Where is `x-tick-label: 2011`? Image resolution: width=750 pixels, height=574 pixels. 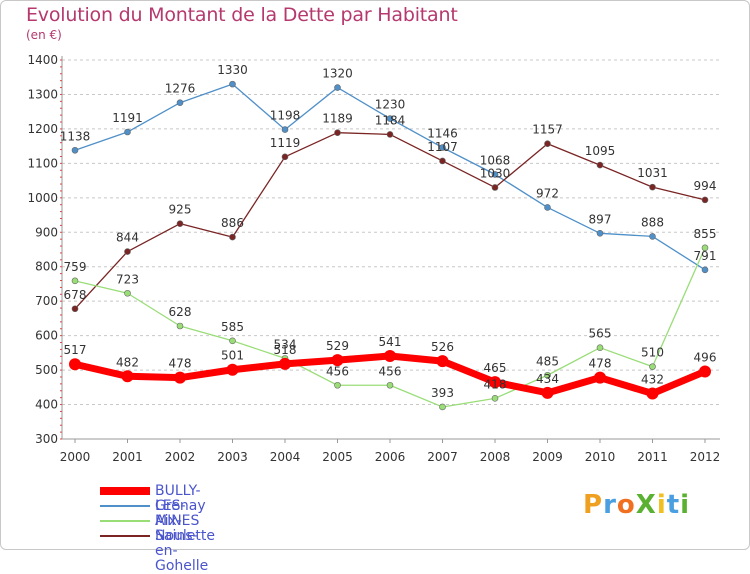
x-tick-label: 2011 is located at coordinates (652, 457).